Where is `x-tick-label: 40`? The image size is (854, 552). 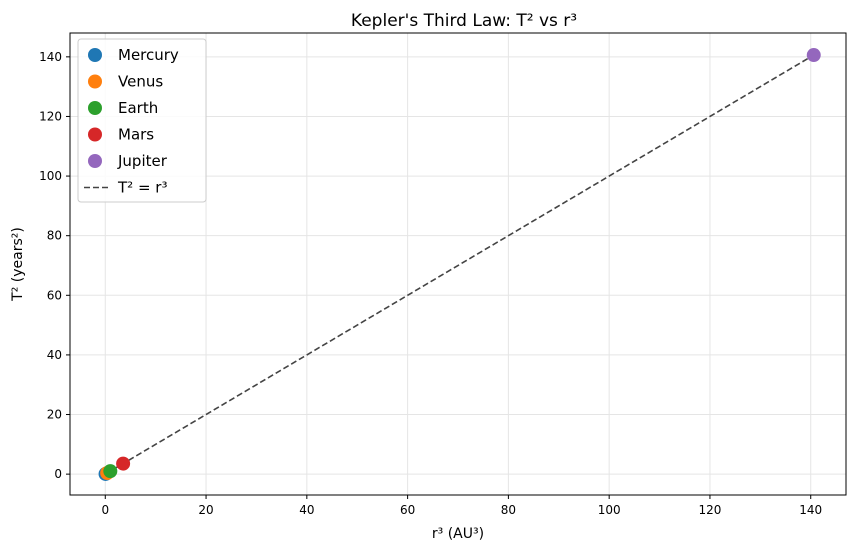 x-tick-label: 40 is located at coordinates (306, 510).